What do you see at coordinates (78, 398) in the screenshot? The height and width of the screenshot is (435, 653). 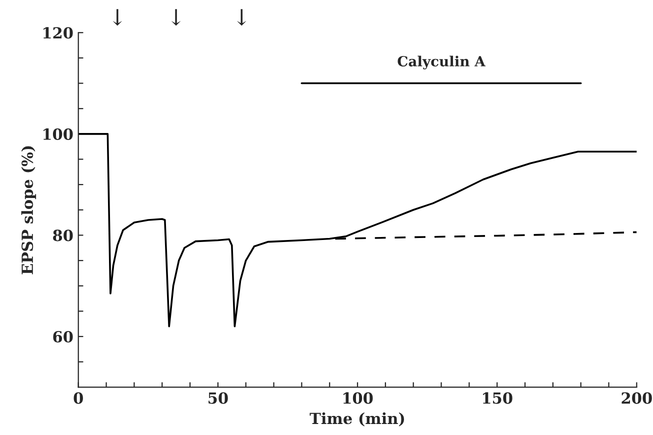 I see `x-tick-label: 0` at bounding box center [78, 398].